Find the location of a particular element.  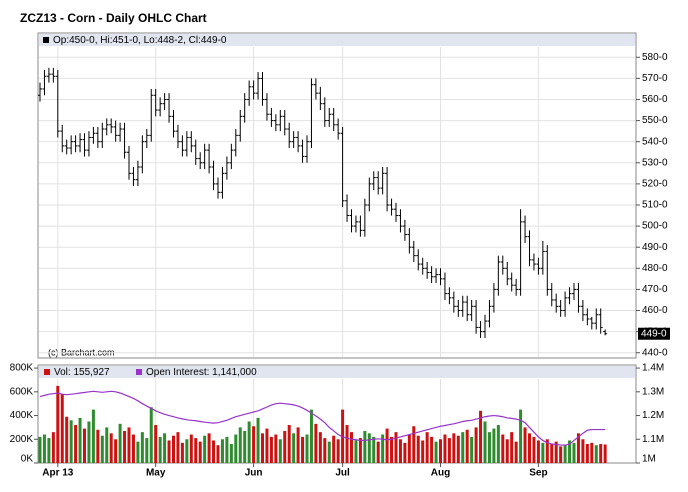

last-price-box is located at coordinates (654, 333).